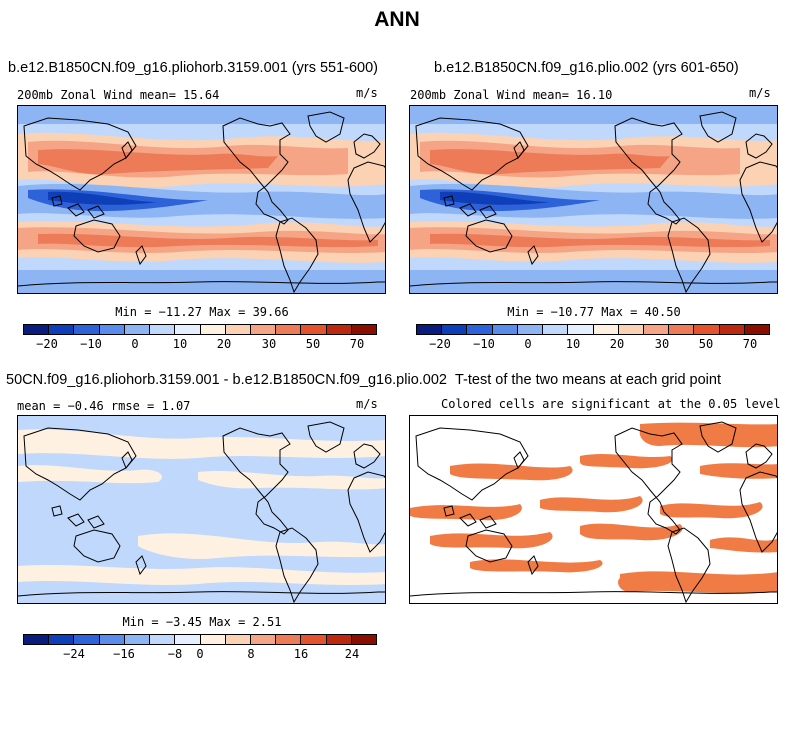 This screenshot has width=794, height=733. I want to click on panel3-colorbar: −24 −16 −8 0 8 16 24, so click(200, 647).